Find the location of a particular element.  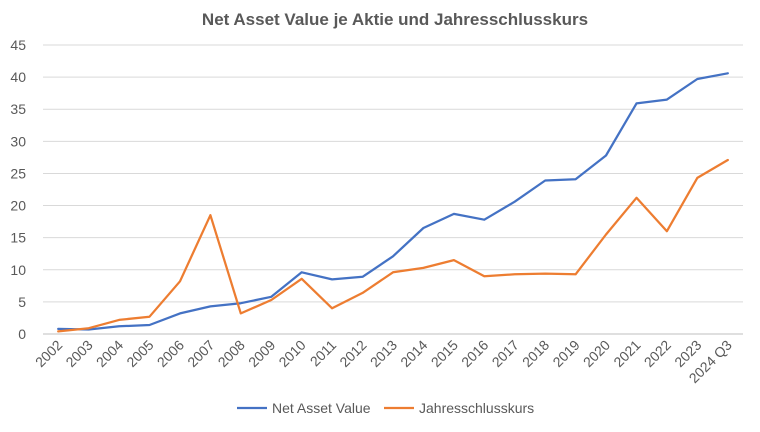

x-tick-label: 2016 is located at coordinates (474, 353).